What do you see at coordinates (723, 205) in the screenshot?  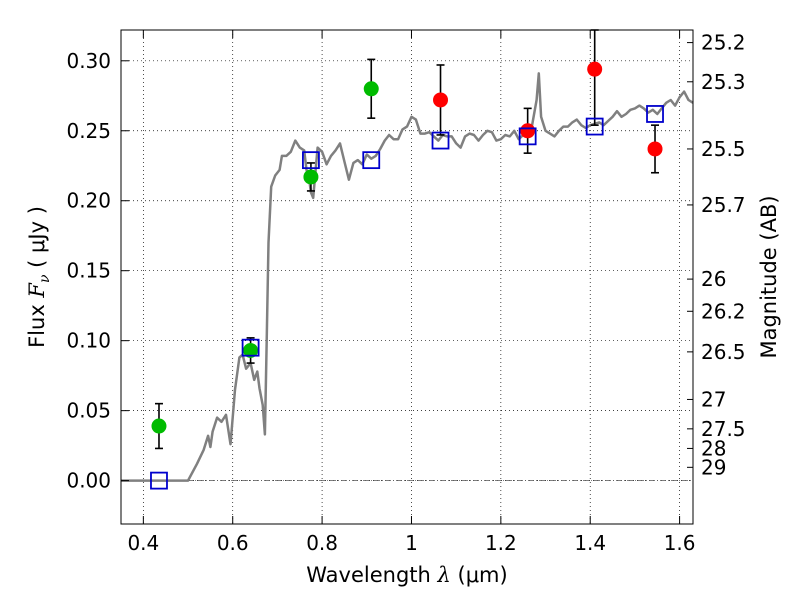 I see `right-tick-label: 25.7` at bounding box center [723, 205].